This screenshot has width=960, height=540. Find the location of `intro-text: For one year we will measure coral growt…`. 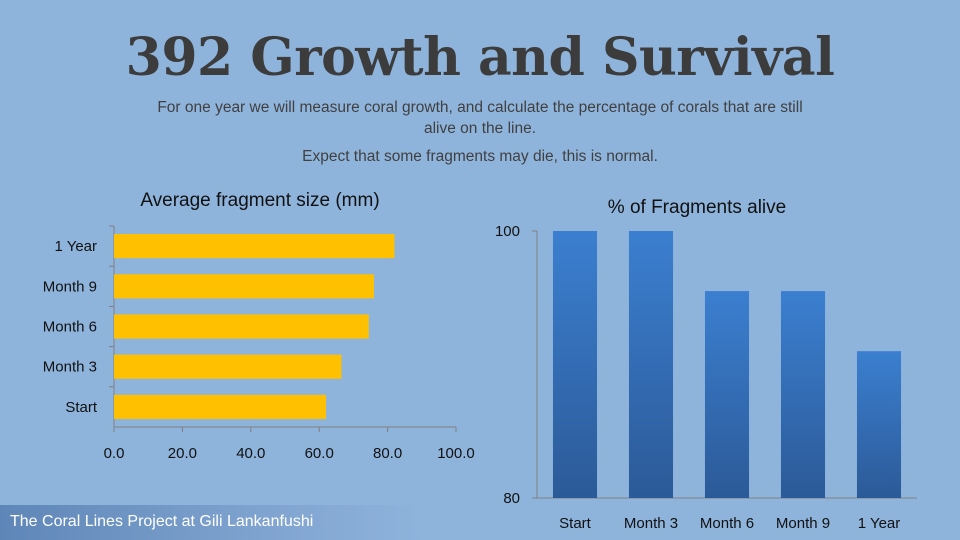

intro-text: For one year we will measure coral growt… is located at coordinates (480, 118).